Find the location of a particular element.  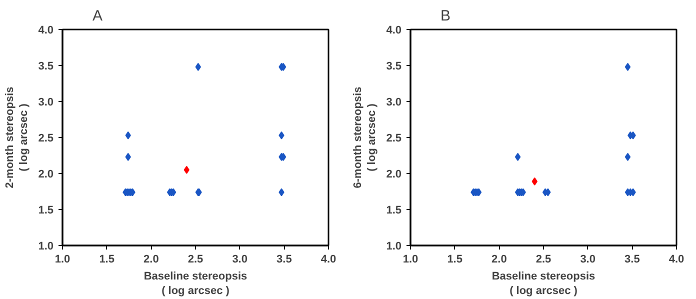

y-axis-title: 6-month stereopsis ( log arcsec ) is located at coordinates (365, 137).